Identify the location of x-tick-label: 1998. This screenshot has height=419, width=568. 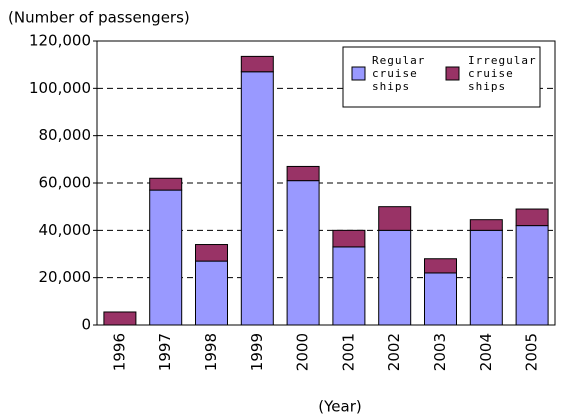
(211, 352).